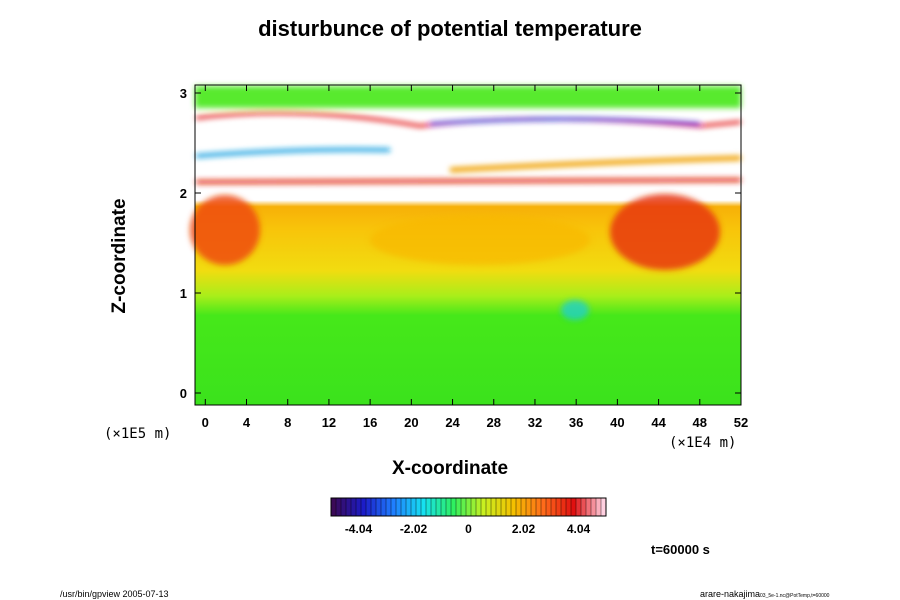  I want to click on colorbar-tick-label: -2.02, so click(414, 529).